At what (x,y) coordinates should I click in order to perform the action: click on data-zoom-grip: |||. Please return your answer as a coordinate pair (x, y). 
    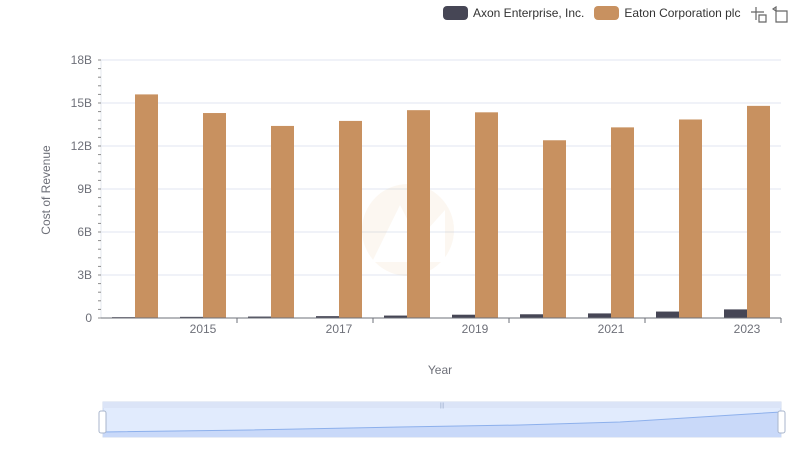
    Looking at the image, I should click on (442, 406).